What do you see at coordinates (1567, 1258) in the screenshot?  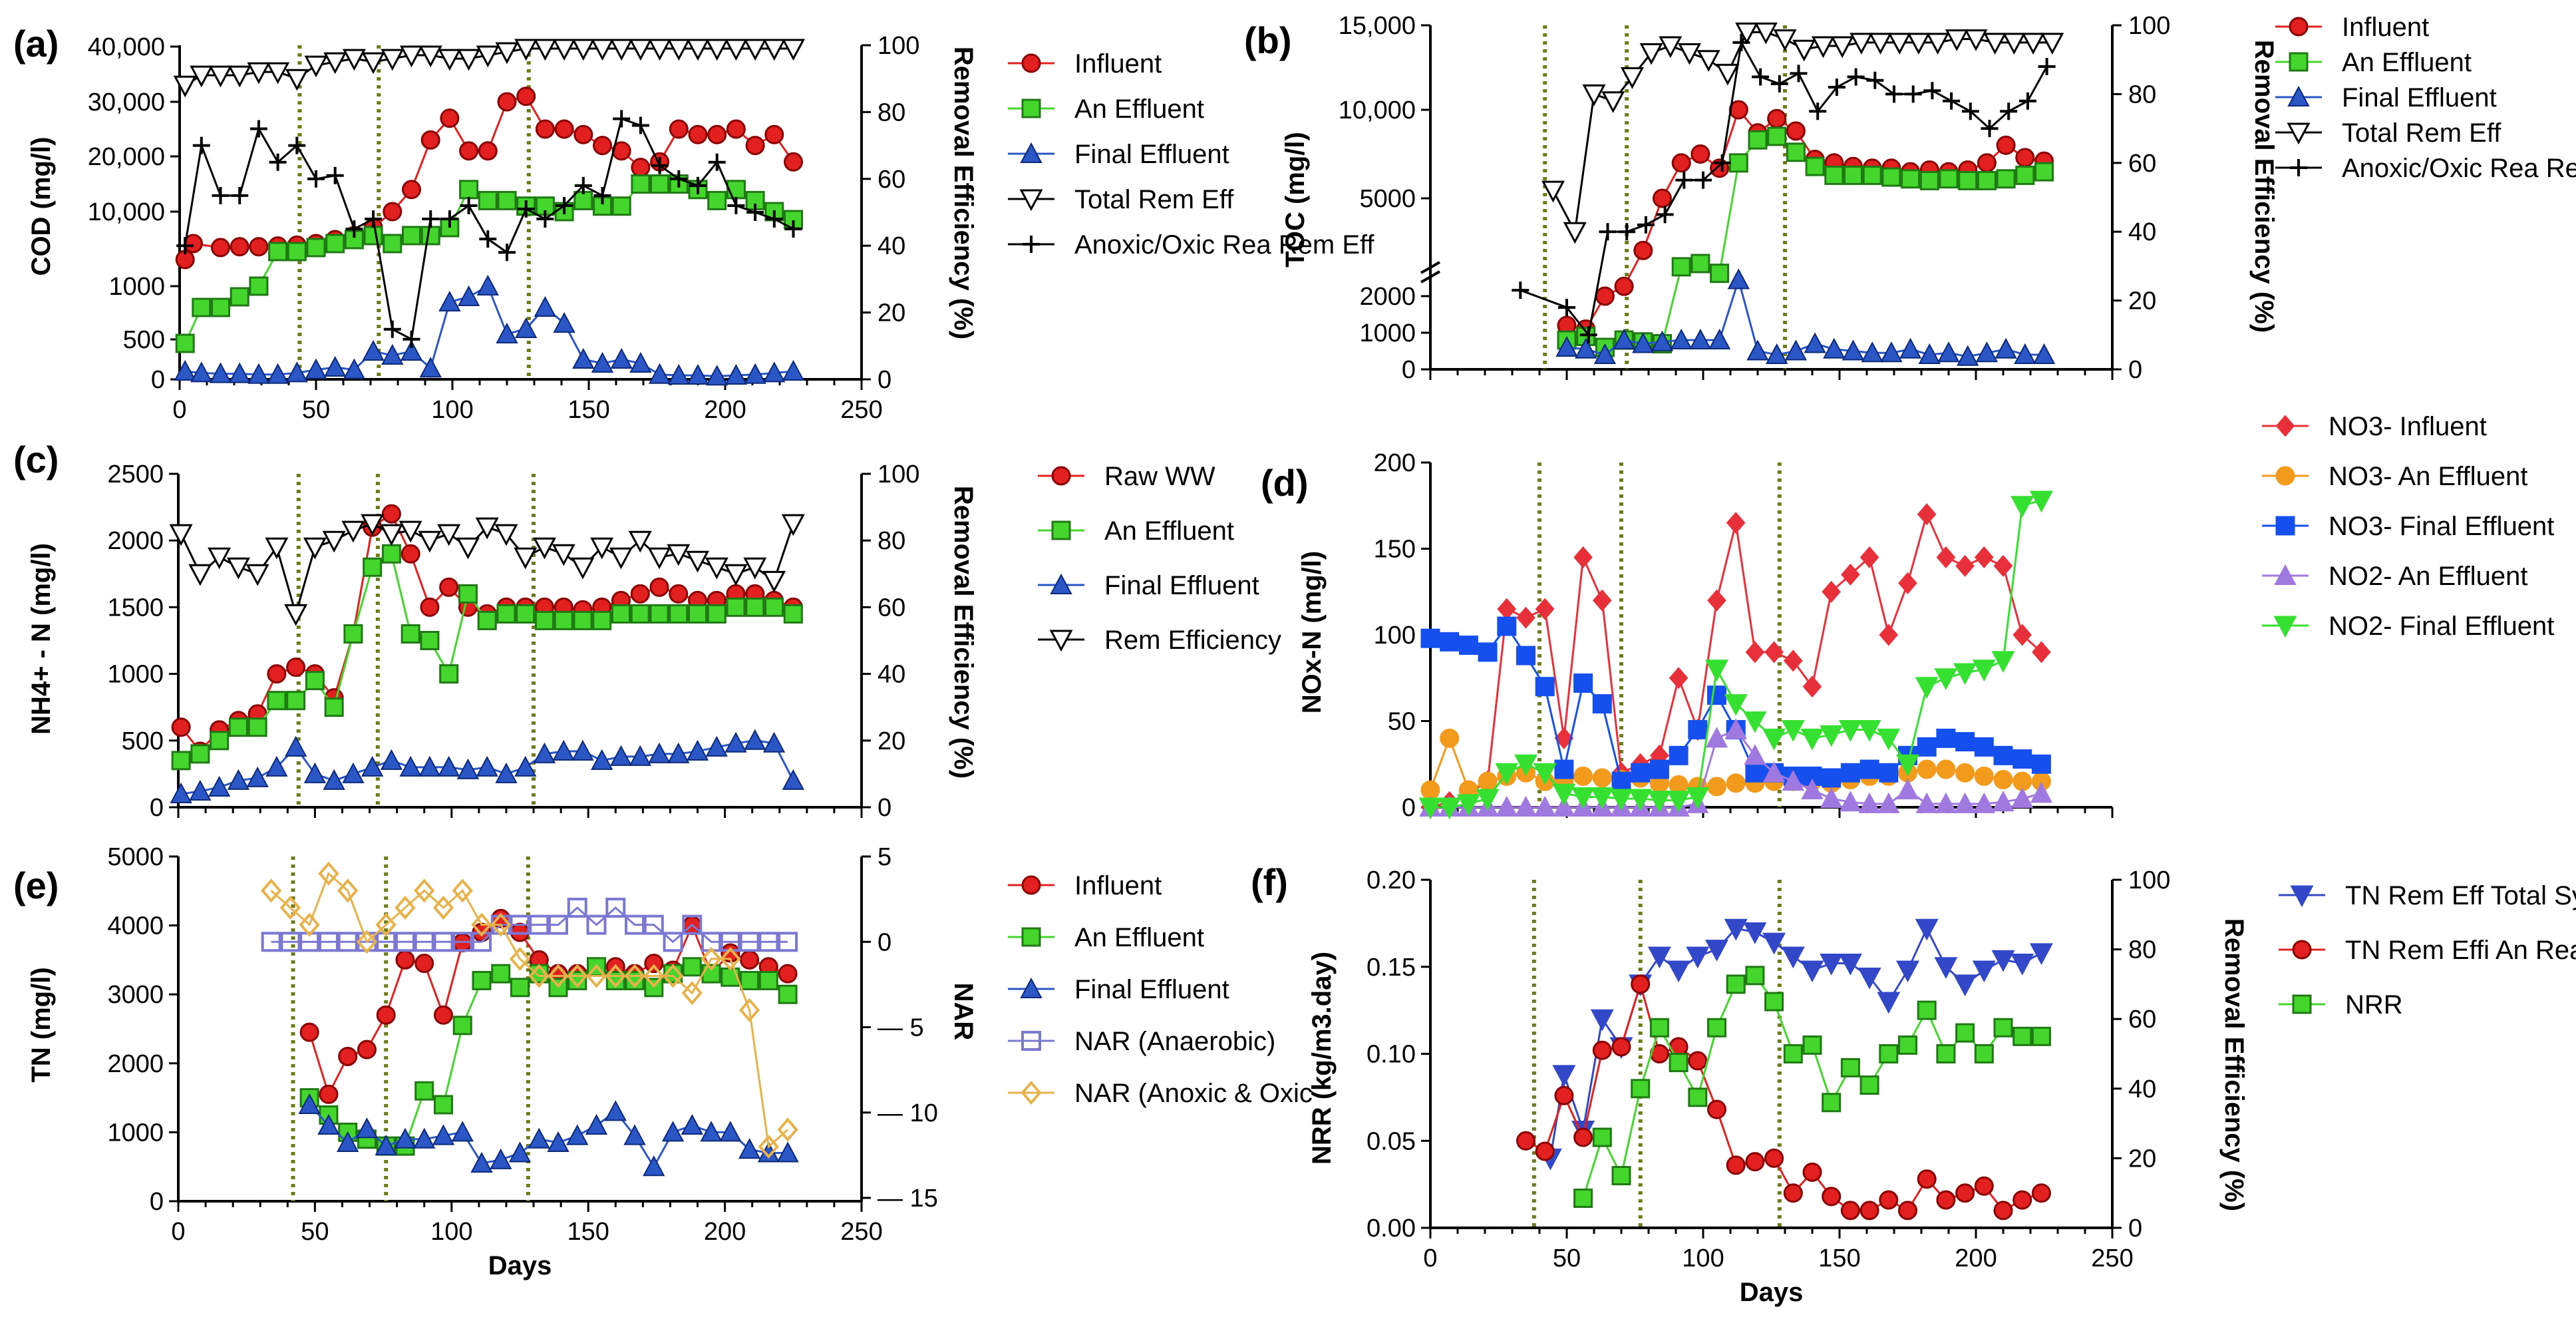 I see `x-tick-label: 50` at bounding box center [1567, 1258].